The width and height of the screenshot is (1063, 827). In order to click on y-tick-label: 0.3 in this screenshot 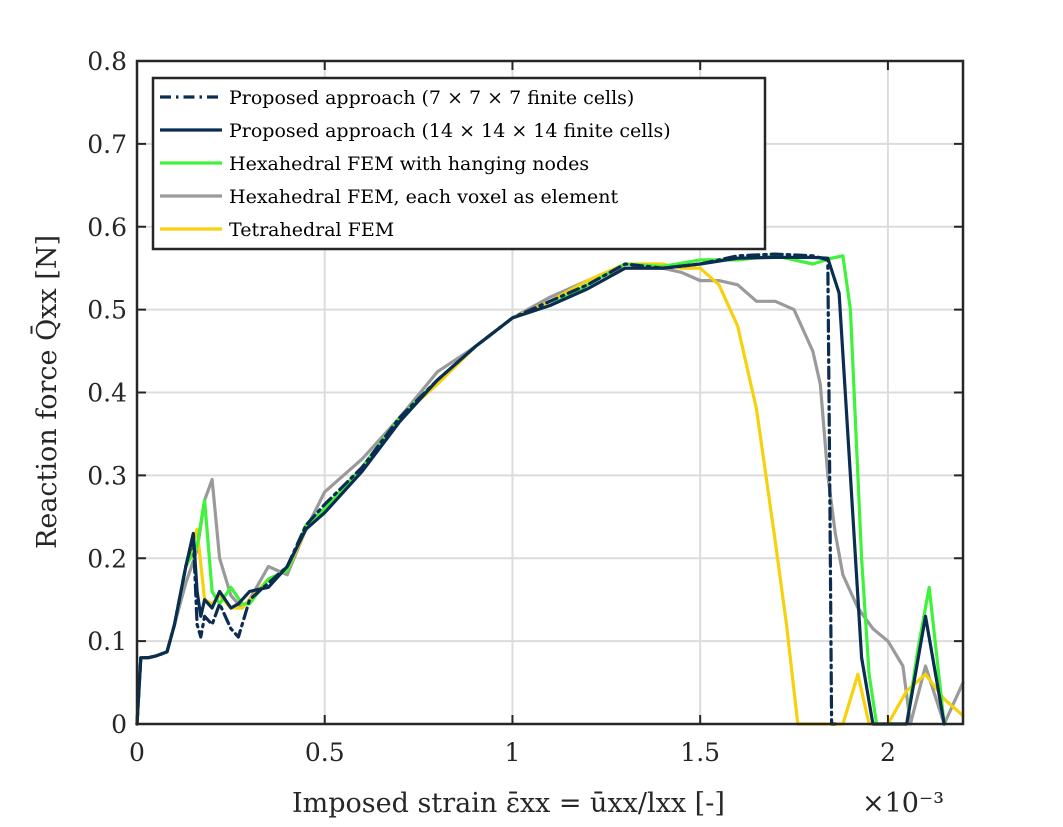, I will do `click(107, 475)`.